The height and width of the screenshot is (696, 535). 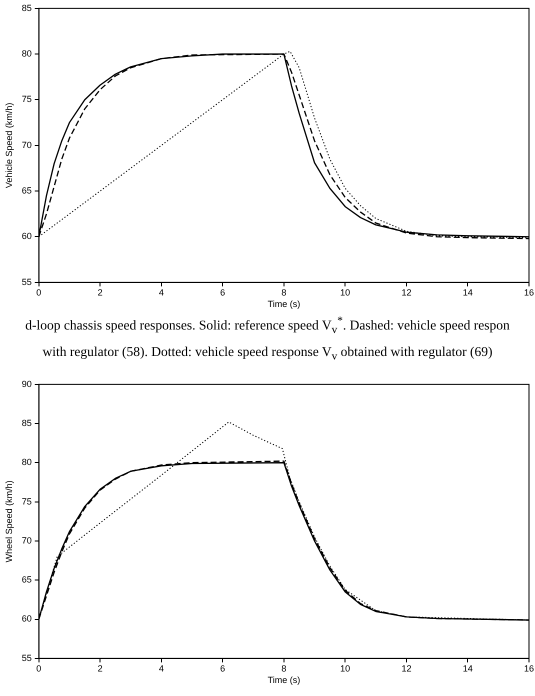 What do you see at coordinates (267, 326) in the screenshot?
I see `text: d-loop chassis speed responses. Solid: reference speed V$_{v}$$^{*}$. Dashed: vehicle speed respon` at bounding box center [267, 326].